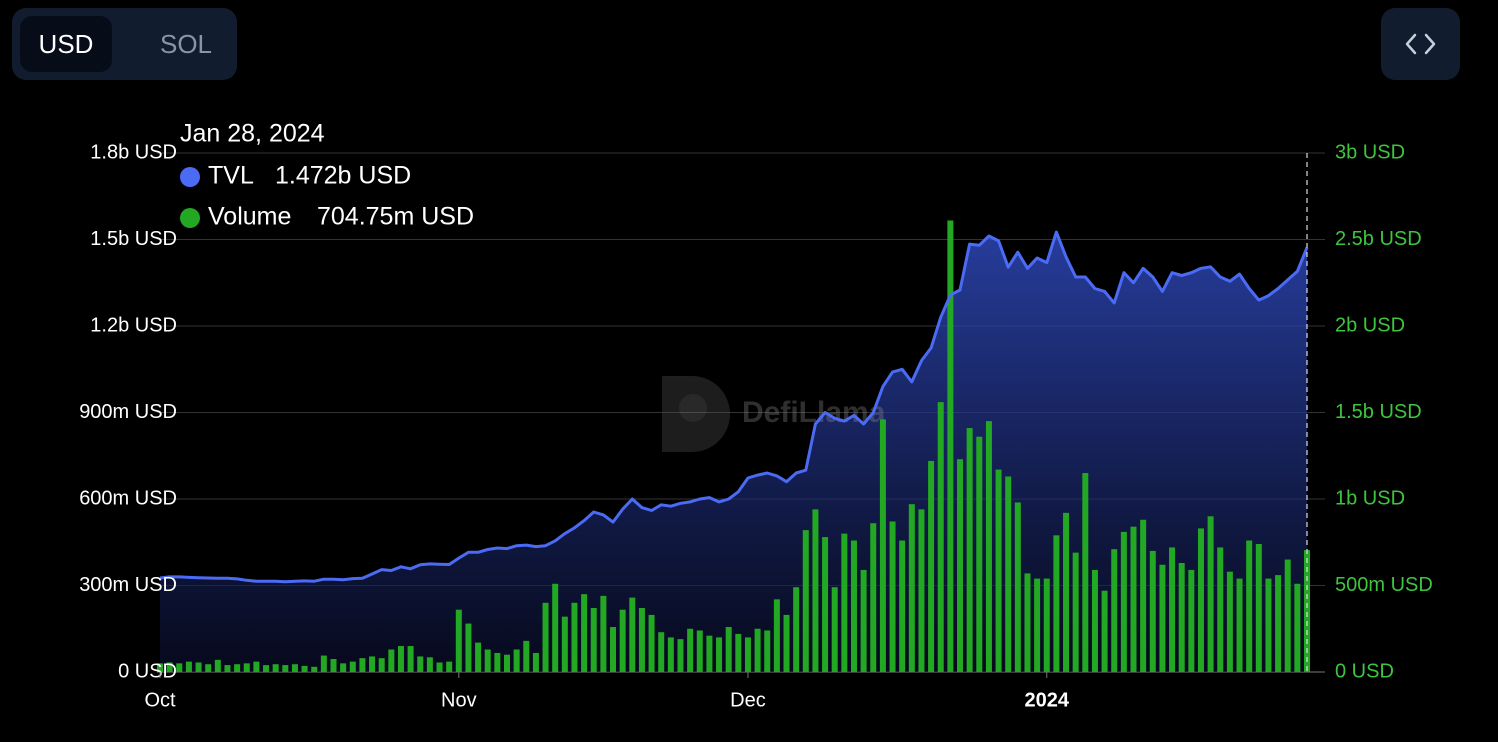 Image resolution: width=1498 pixels, height=742 pixels. I want to click on y-tick-label: 600m USD, so click(128, 498).